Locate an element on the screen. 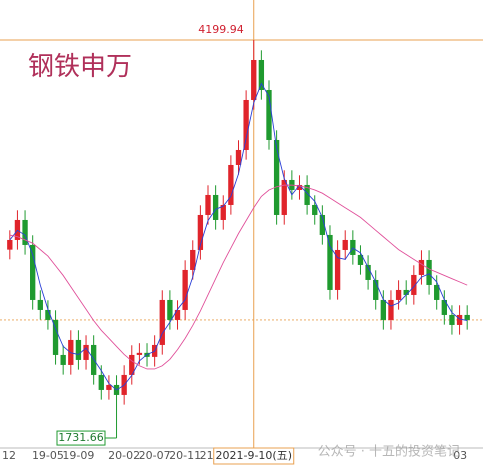 This screenshot has width=483, height=473. min-label: 1731.66 is located at coordinates (81, 437).